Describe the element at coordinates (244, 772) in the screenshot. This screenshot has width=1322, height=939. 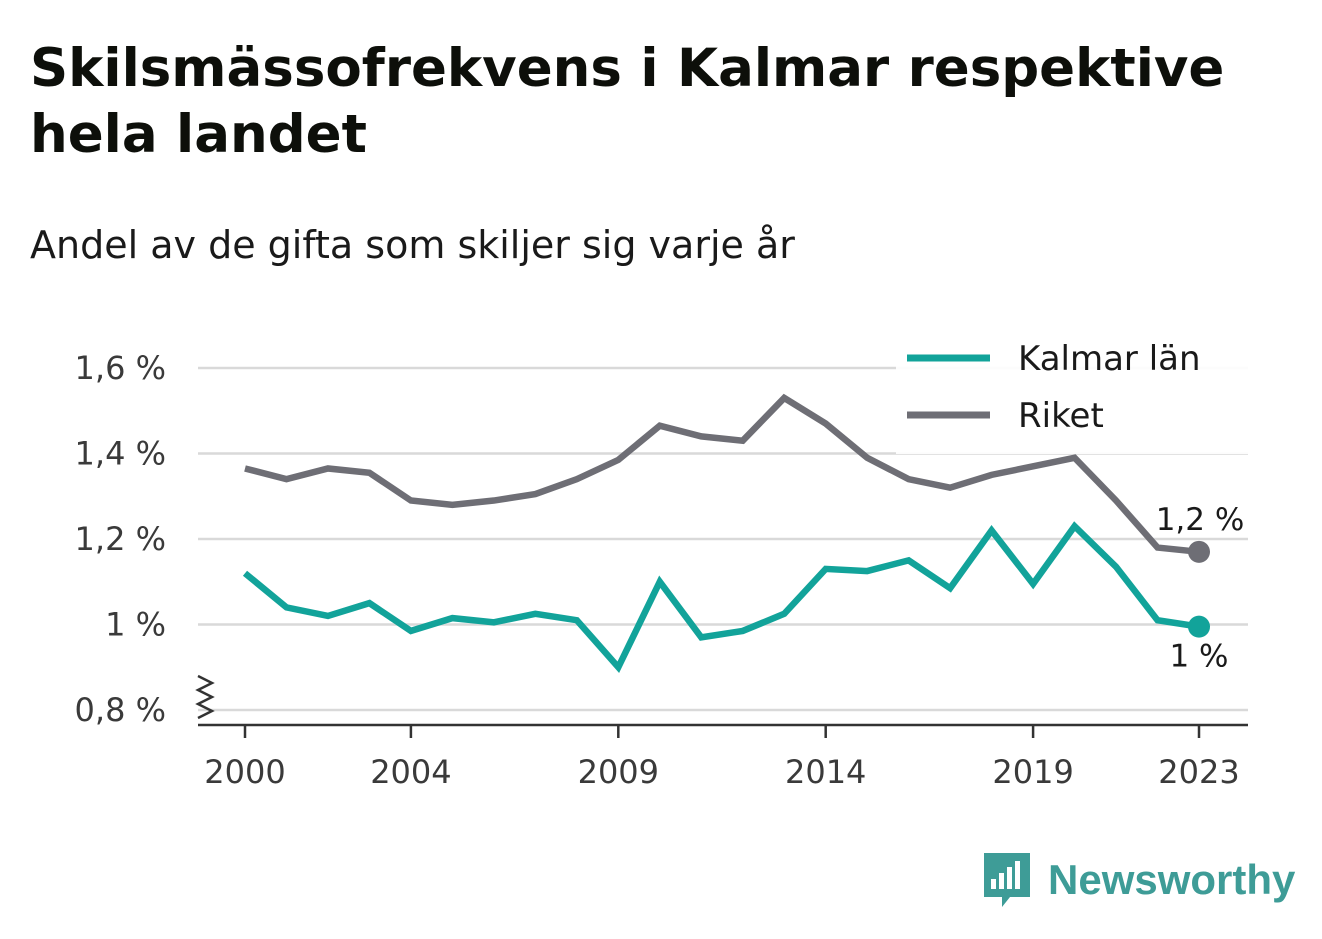
I see `x-tick-label: 2000` at that location.